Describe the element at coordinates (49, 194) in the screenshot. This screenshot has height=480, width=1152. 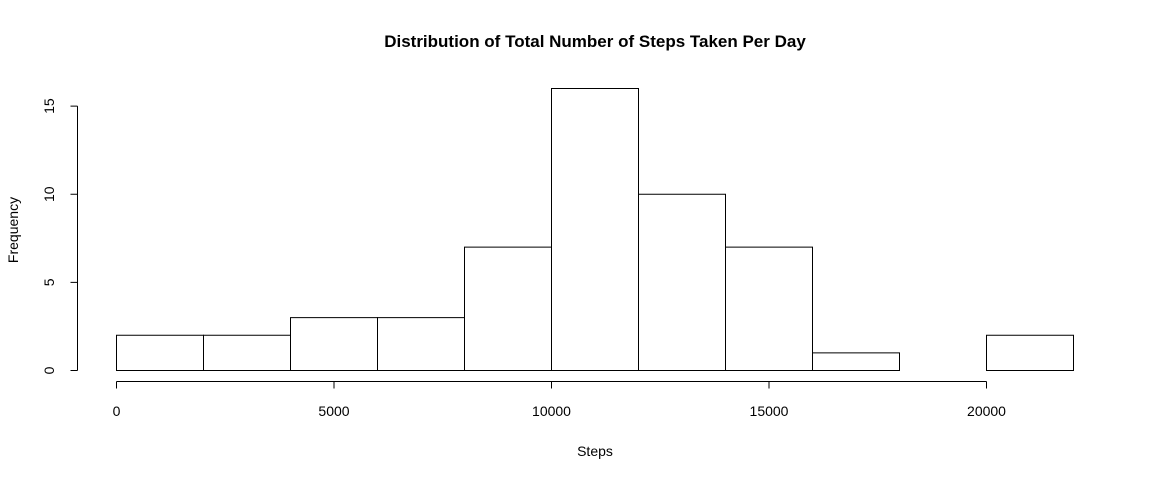
I see `y-tick-label: 10` at that location.